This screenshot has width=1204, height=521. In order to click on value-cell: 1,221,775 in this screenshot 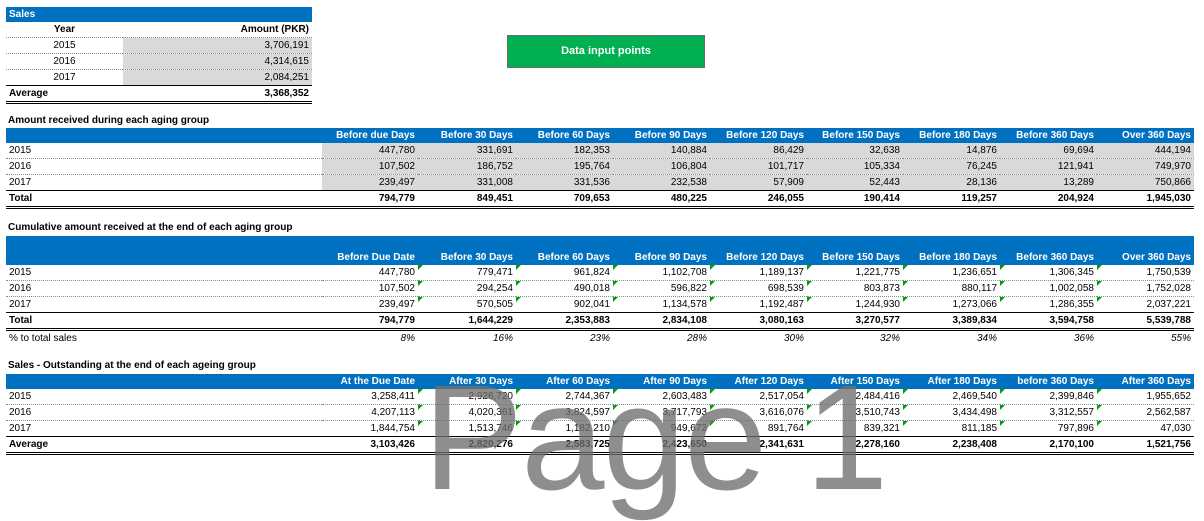, I will do `click(855, 273)`.